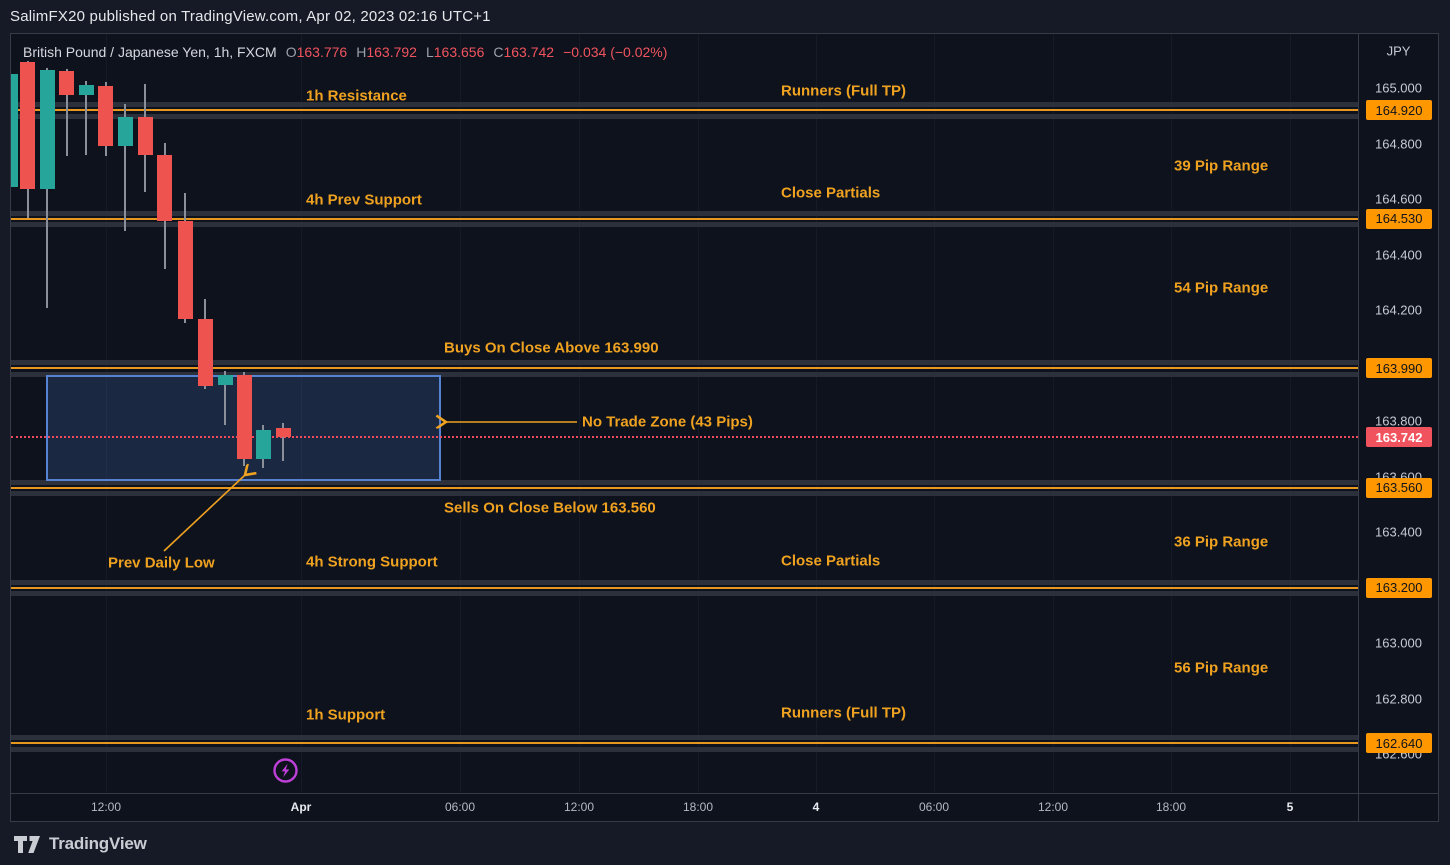 This screenshot has width=1450, height=865. I want to click on tradingview-brand: TradingView, so click(98, 843).